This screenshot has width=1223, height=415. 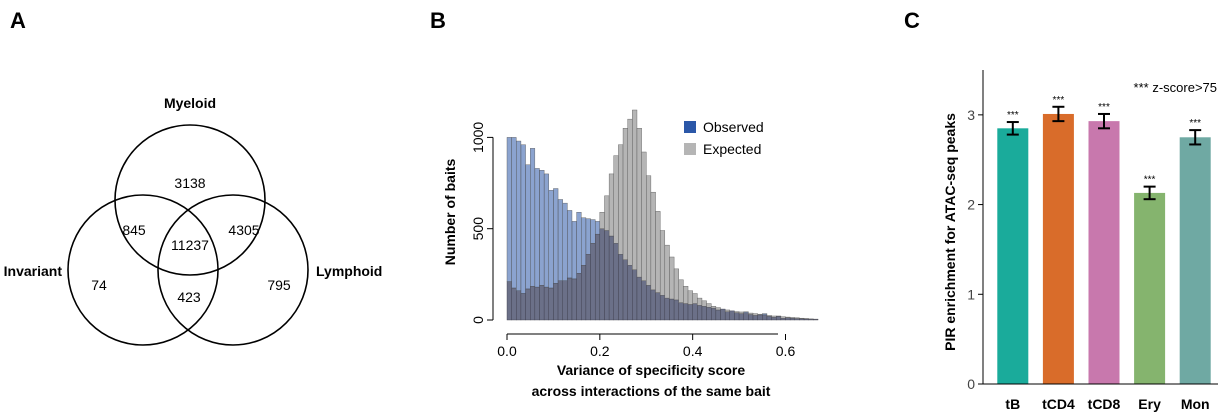 What do you see at coordinates (233, 270) in the screenshot?
I see `venn-circle-lymphoid` at bounding box center [233, 270].